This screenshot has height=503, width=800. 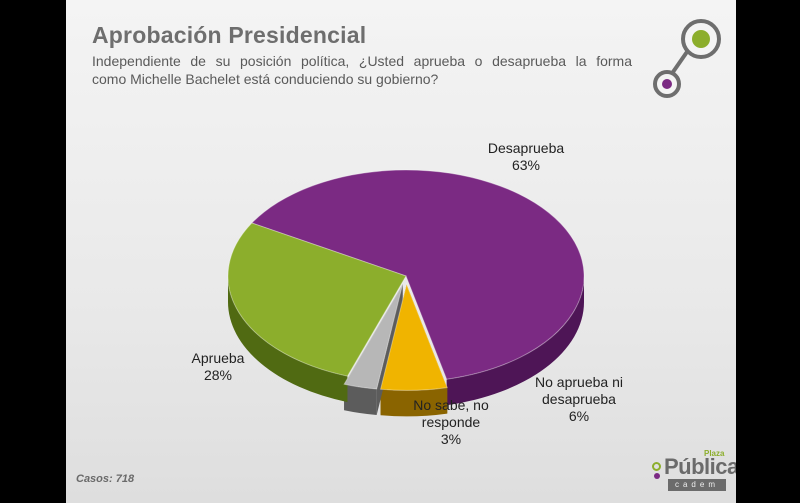 I want to click on logo-plaza-text: Plaza, so click(x=714, y=453).